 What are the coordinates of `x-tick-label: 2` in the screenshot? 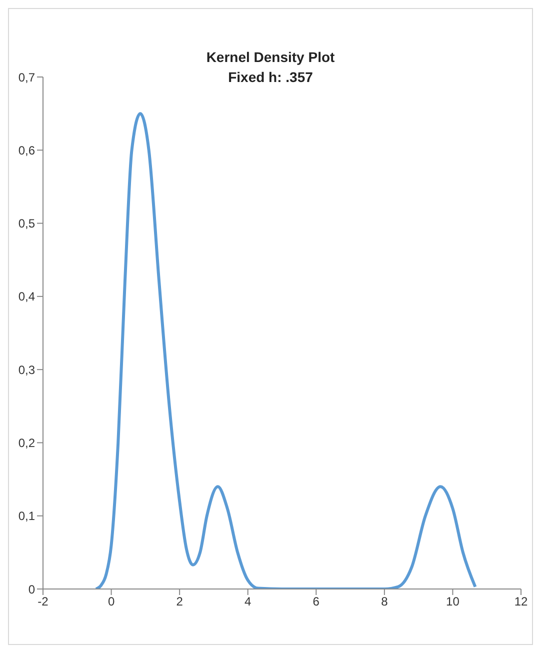 It's located at (180, 601).